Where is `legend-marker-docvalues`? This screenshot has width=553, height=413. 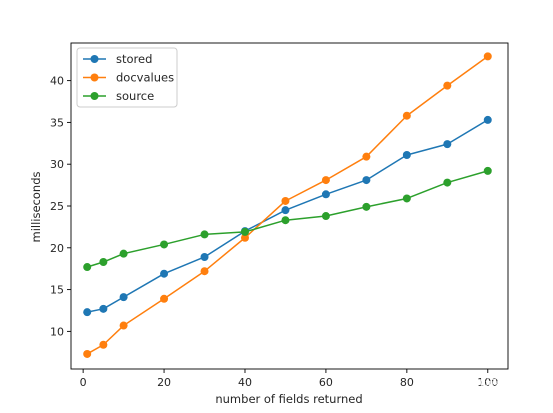
legend-marker-docvalues is located at coordinates (94, 77).